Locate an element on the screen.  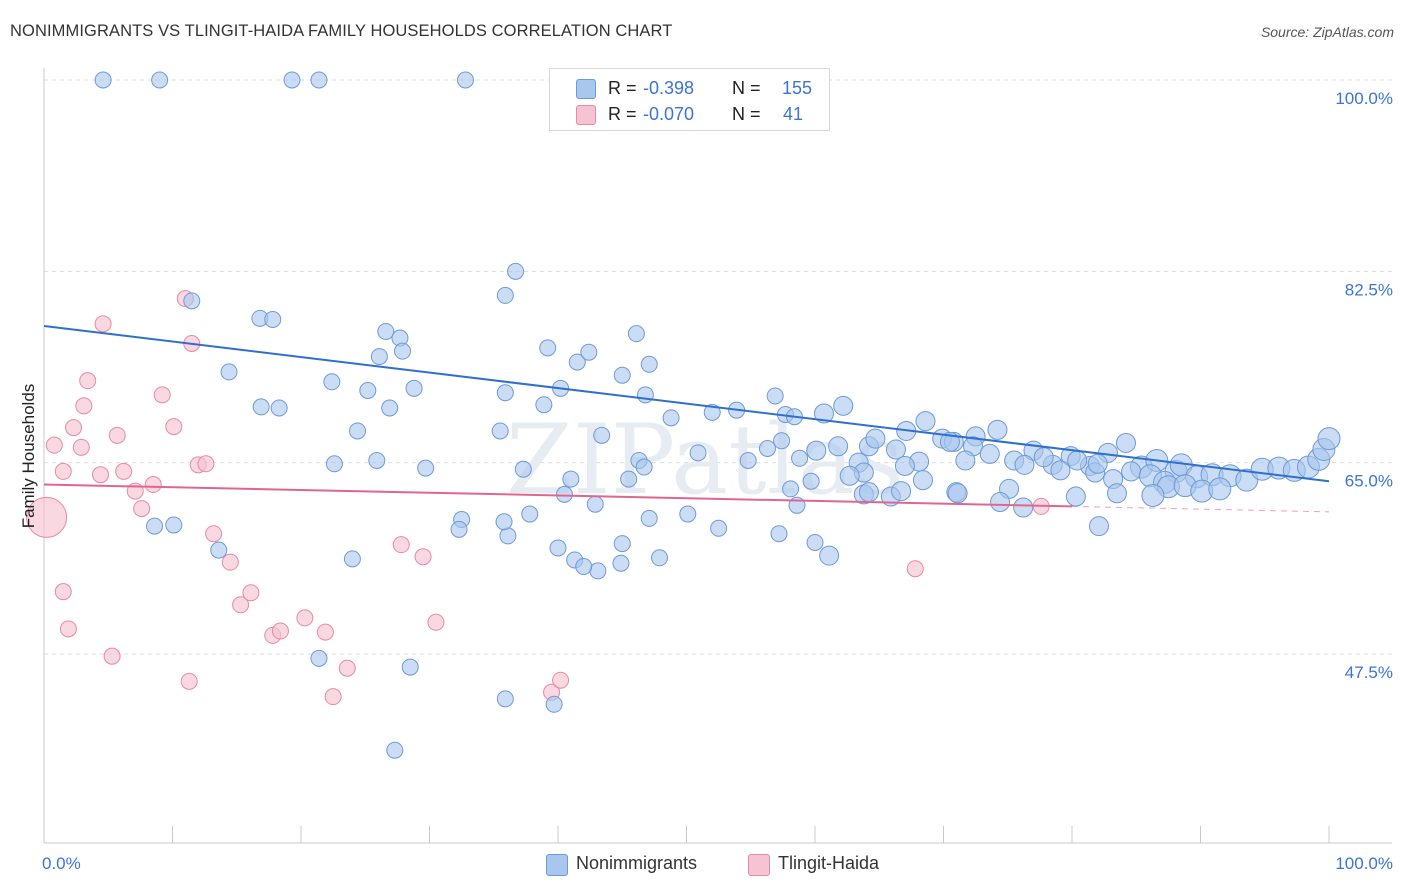
legend-row-nonimmigrants: R = -0.398 N = 155 is located at coordinates (689, 88).